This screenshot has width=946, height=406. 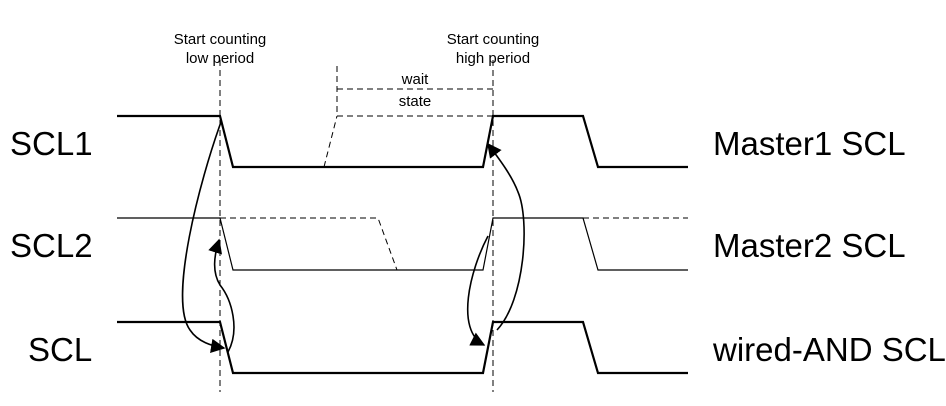 What do you see at coordinates (309, 244) in the screenshot?
I see `scl2-dashed-high` at bounding box center [309, 244].